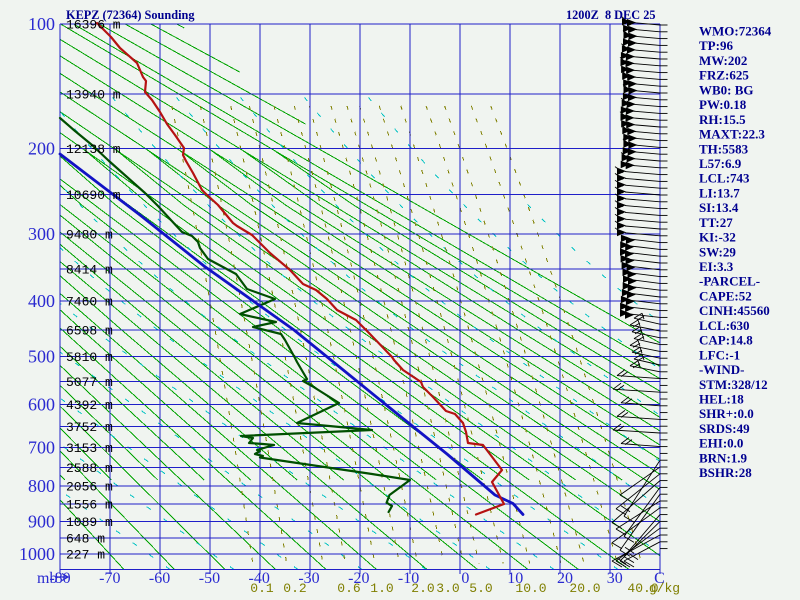 The height and width of the screenshot is (600, 800). I want to click on svg-text: 800, so click(41, 486).